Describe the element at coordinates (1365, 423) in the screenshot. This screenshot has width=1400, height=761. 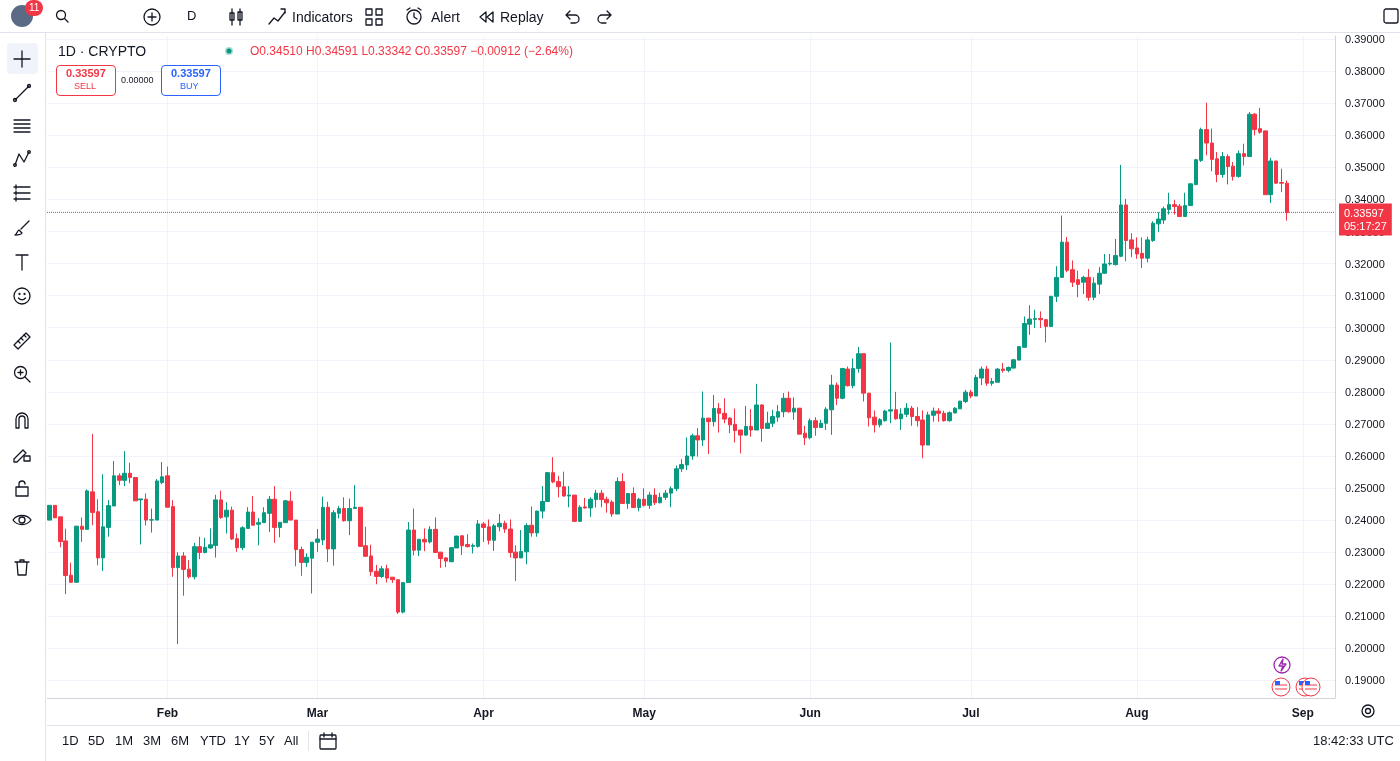
I see `y-tick-label: 0.27000` at that location.